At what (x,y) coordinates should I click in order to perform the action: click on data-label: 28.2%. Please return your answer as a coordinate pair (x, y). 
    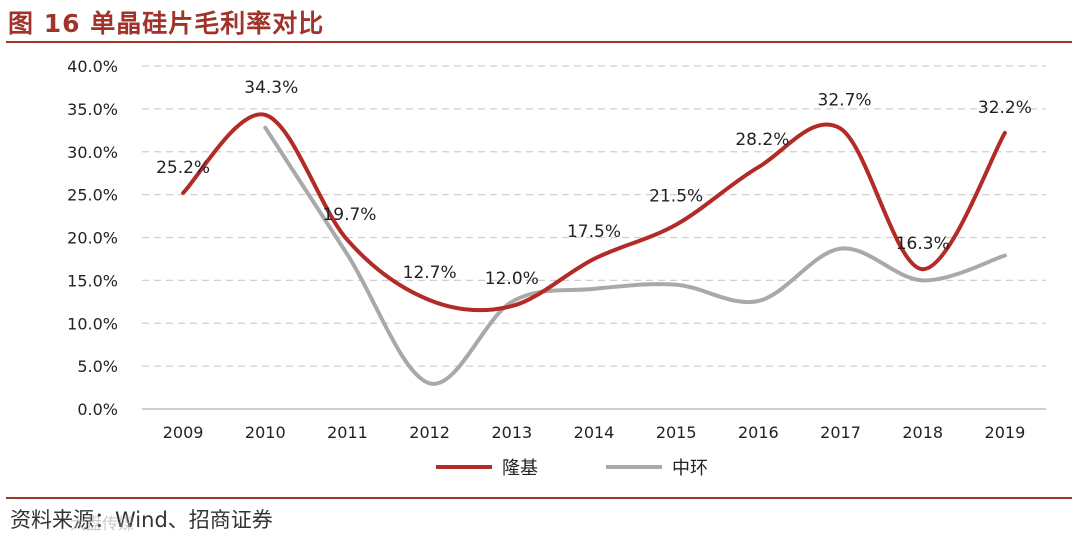
    Looking at the image, I should click on (762, 140).